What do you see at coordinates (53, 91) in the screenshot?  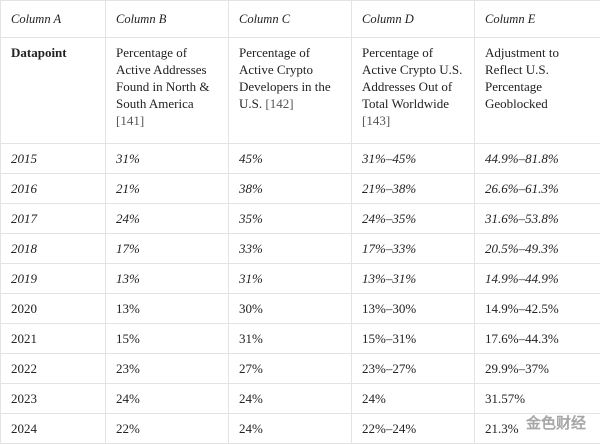 I see `description-cell: Datapoint` at bounding box center [53, 91].